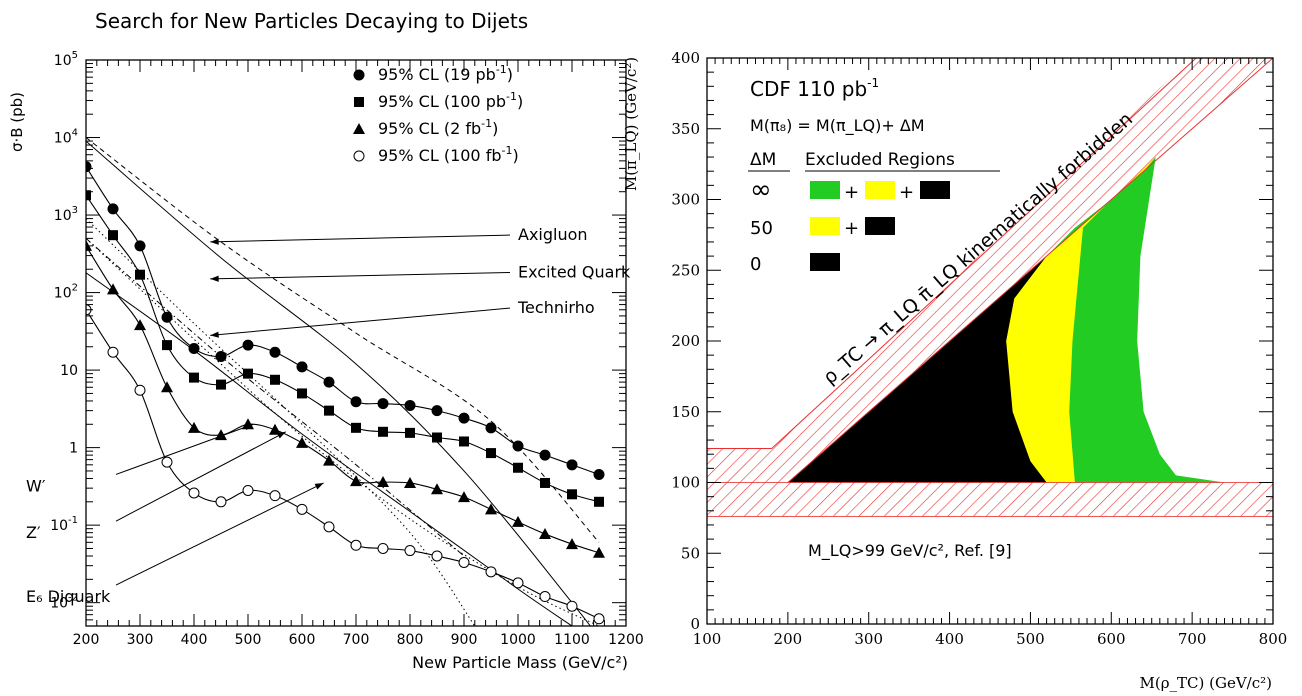  Describe the element at coordinates (572, 640) in the screenshot. I see `x-tick-label: 1100` at that location.